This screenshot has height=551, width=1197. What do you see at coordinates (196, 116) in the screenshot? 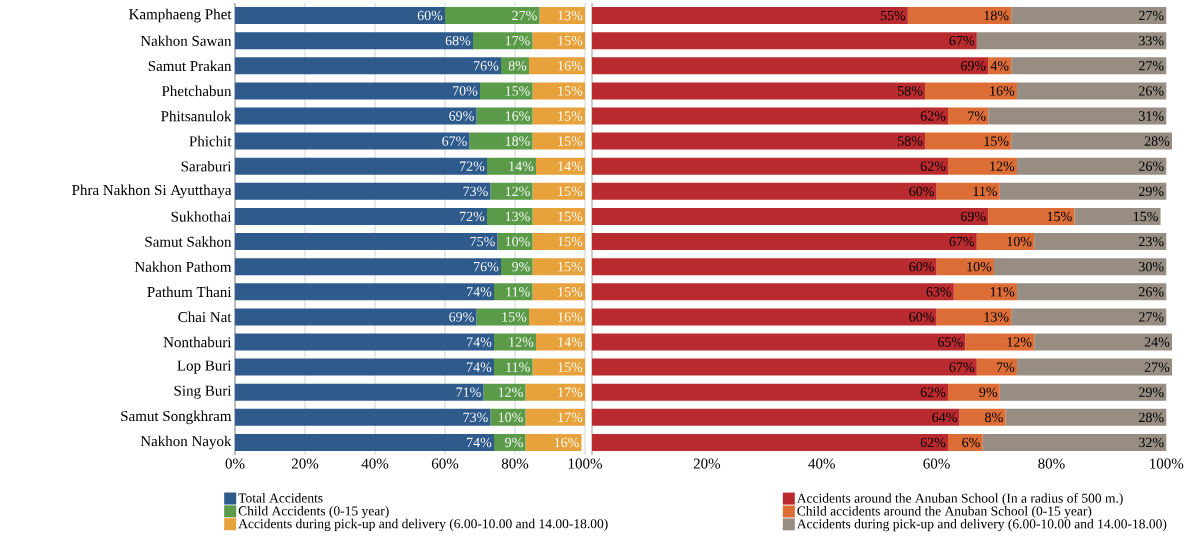
I see `y-tick-label: Phitsanulok` at bounding box center [196, 116].